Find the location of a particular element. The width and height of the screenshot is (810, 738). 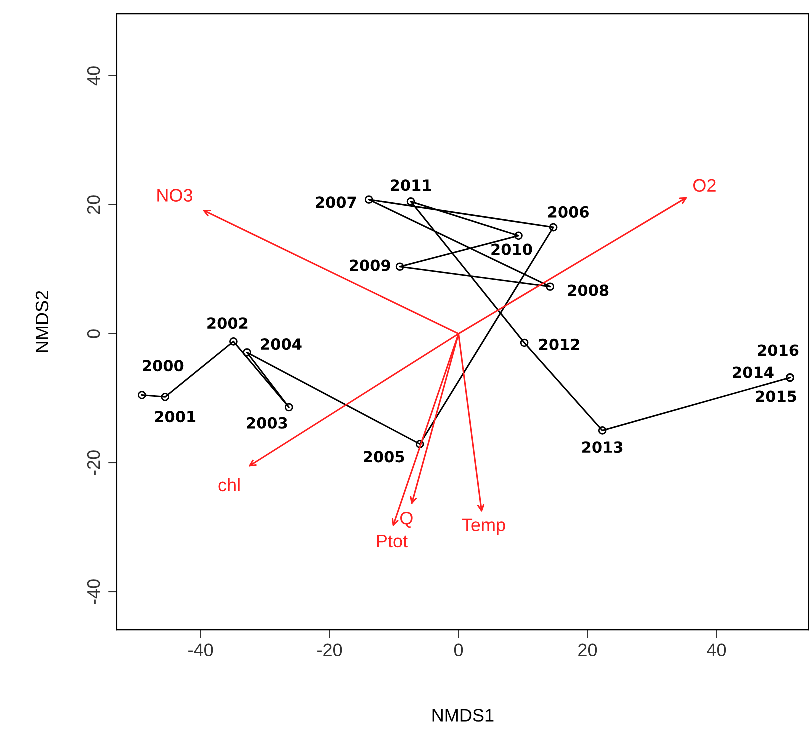

annotation: 2008 is located at coordinates (588, 290).